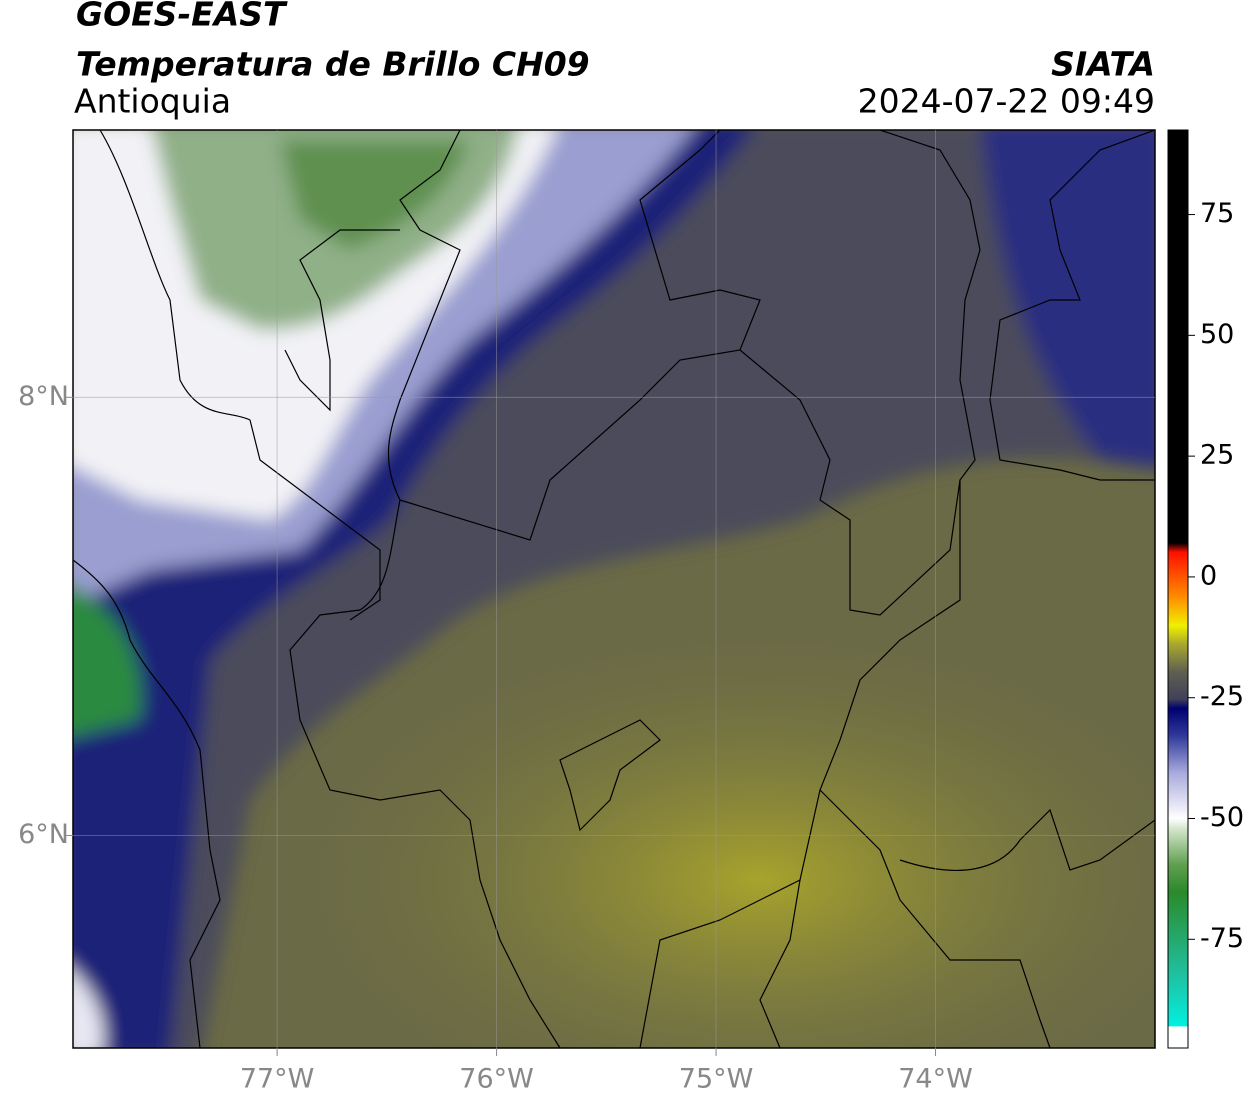 This screenshot has height=1103, width=1252. What do you see at coordinates (333, 64) in the screenshot?
I see `subtitle: Temperatura de Brillo CH09` at bounding box center [333, 64].